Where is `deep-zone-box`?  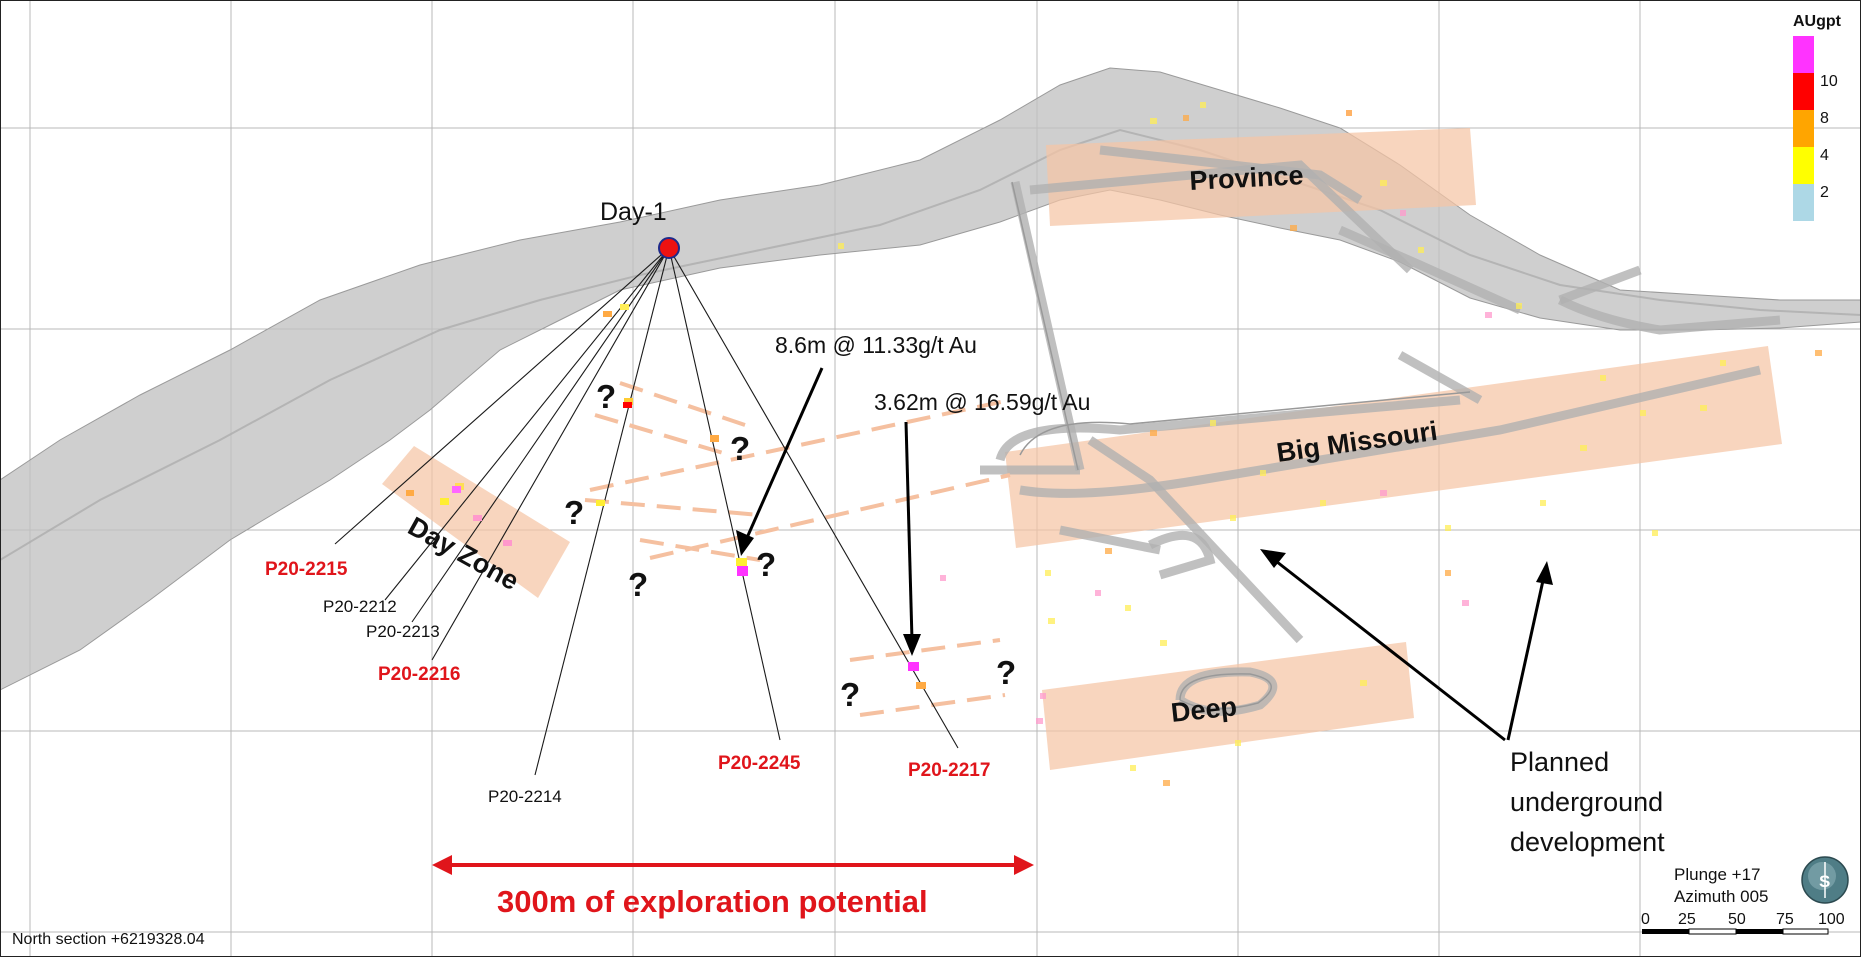
deep-zone-box is located at coordinates (1228, 706).